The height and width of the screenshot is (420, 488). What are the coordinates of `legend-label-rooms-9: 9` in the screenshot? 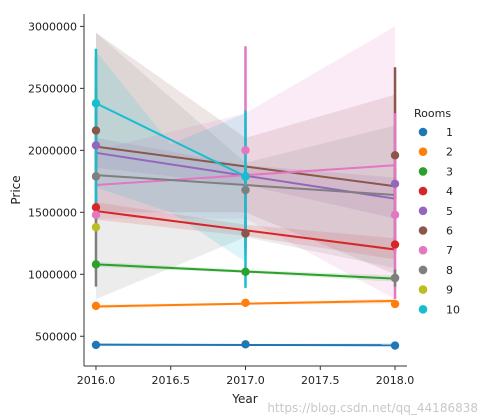 It's located at (449, 290).